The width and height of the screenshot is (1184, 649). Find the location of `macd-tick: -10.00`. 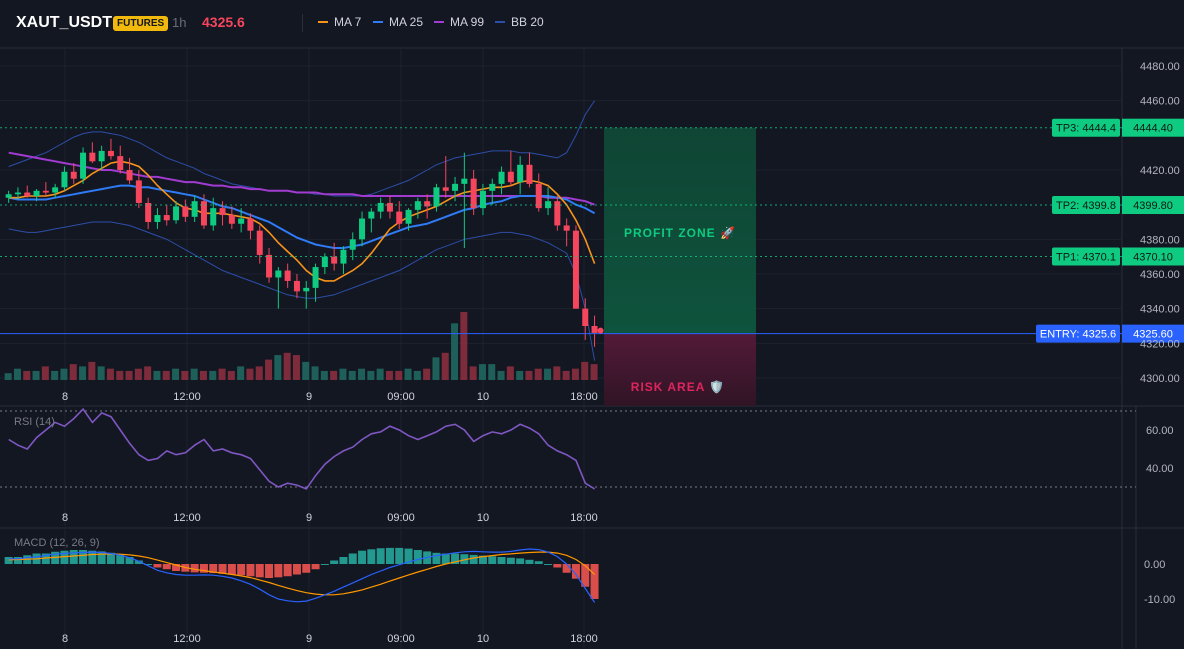

macd-tick: -10.00 is located at coordinates (1159, 600).